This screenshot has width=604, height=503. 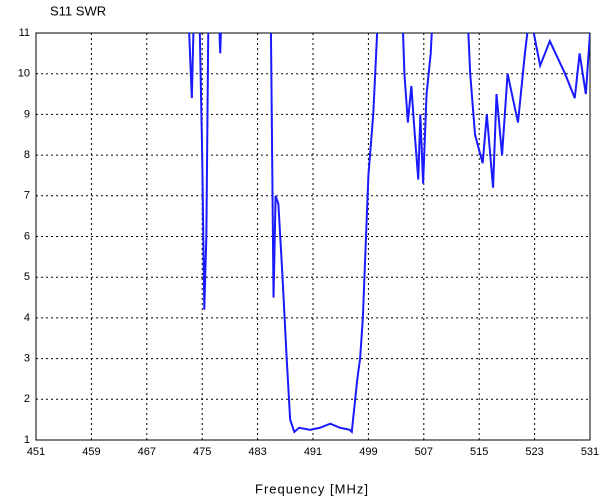 What do you see at coordinates (147, 452) in the screenshot?
I see `x-tick-label: 467` at bounding box center [147, 452].